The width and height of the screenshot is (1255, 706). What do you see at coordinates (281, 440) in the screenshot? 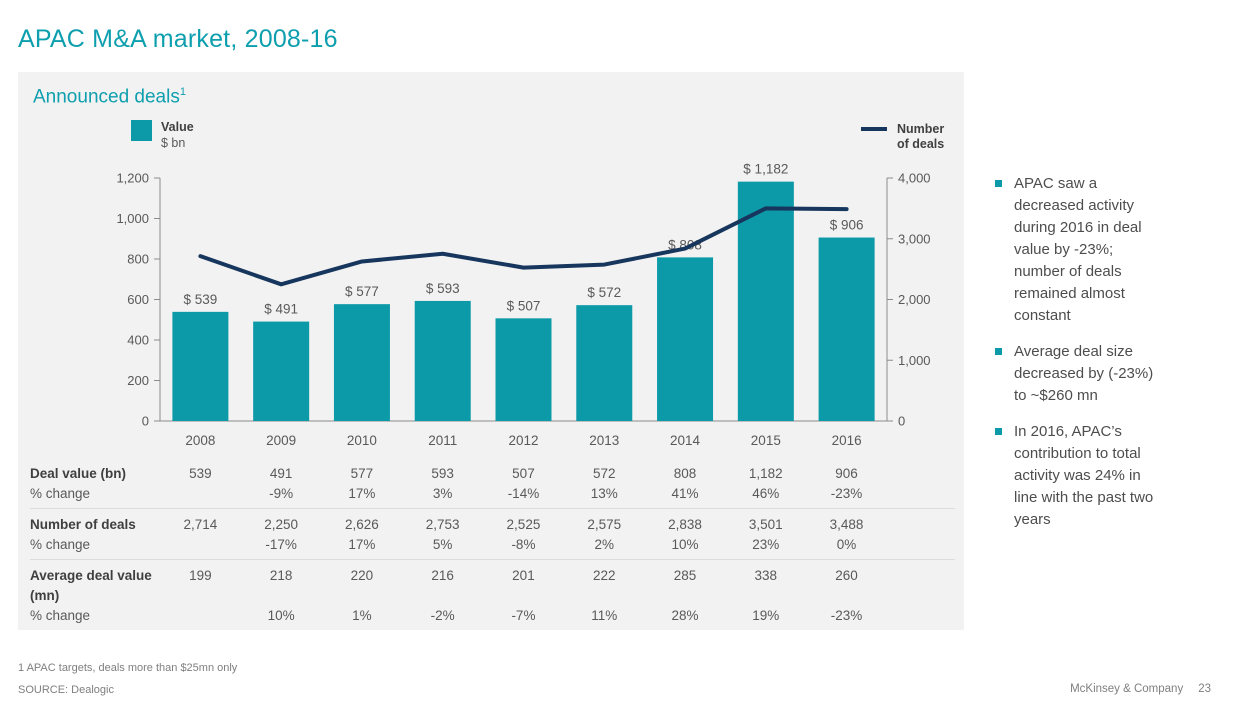
I see `x-tick-label: 2009` at bounding box center [281, 440].